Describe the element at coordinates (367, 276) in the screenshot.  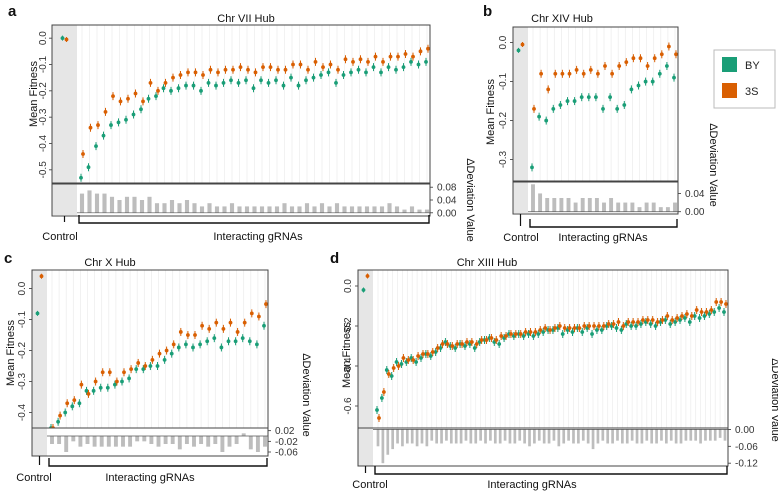
I see `control-point-3s` at that location.